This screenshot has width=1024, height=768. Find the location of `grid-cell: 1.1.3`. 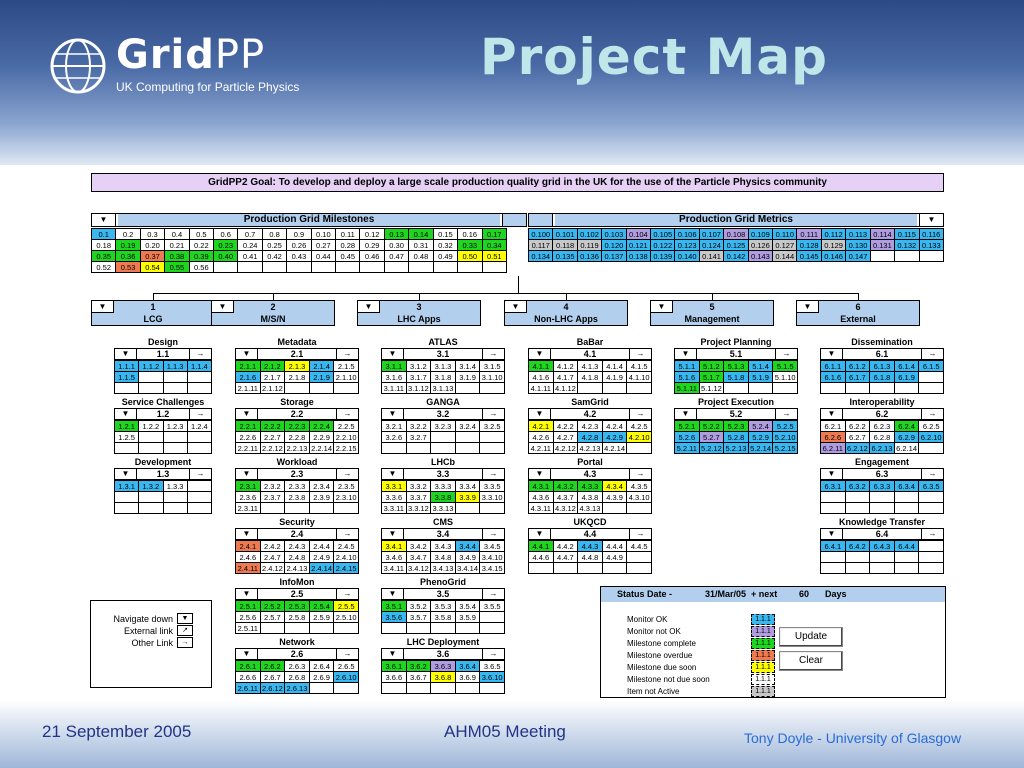

grid-cell: 1.1.3 is located at coordinates (175, 366).